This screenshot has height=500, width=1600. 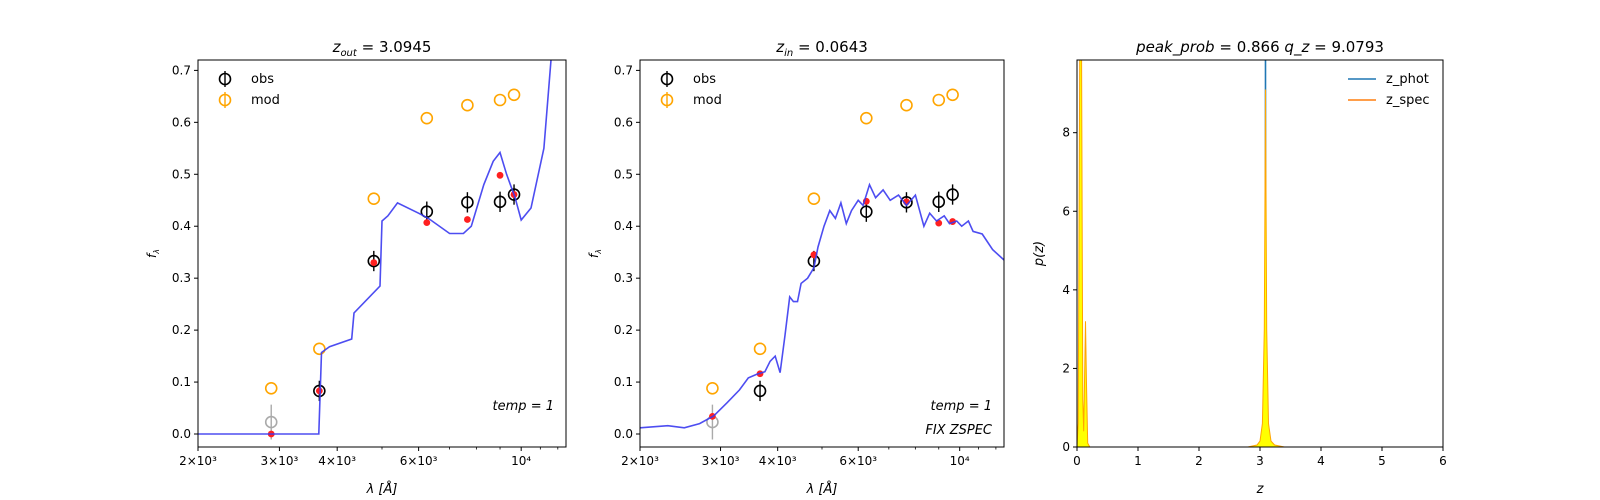 What do you see at coordinates (1039, 254) in the screenshot?
I see `y-axis-label: p(z)` at bounding box center [1039, 254].